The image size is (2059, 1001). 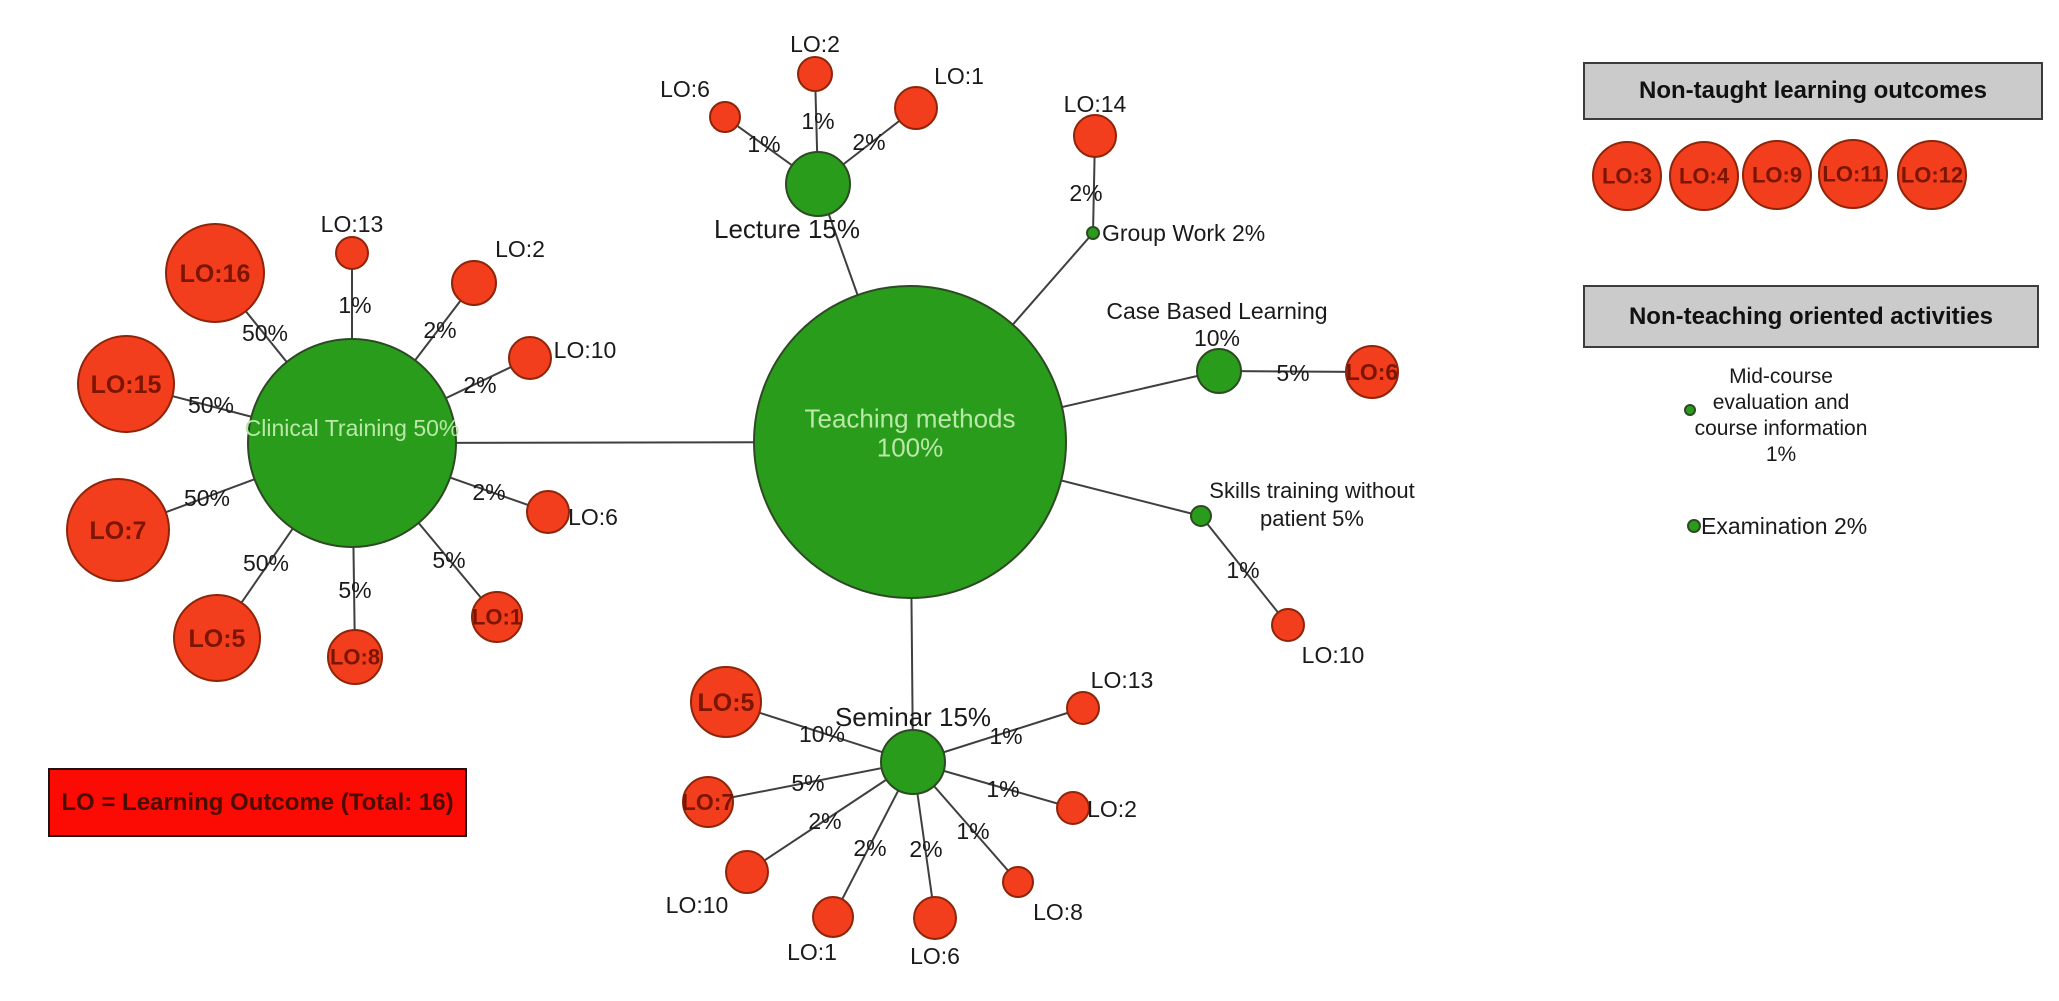 I want to click on node-clinical-training, so click(x=352, y=443).